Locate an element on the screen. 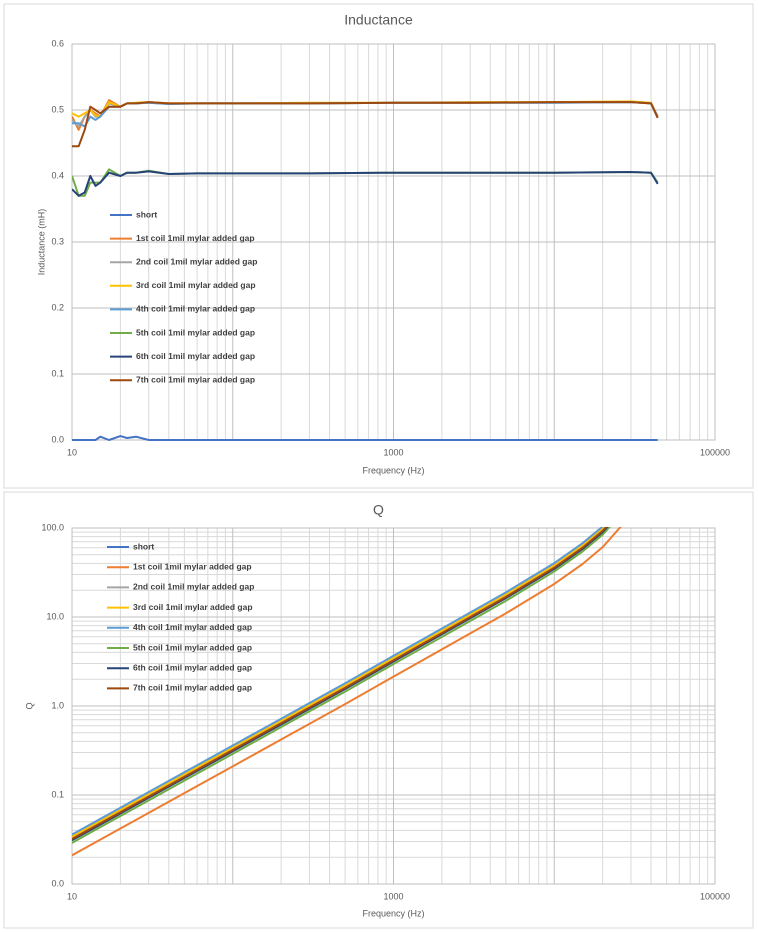 Image resolution: width=758 pixels, height=932 pixels. y-tick-label: 10.0 is located at coordinates (55, 616).